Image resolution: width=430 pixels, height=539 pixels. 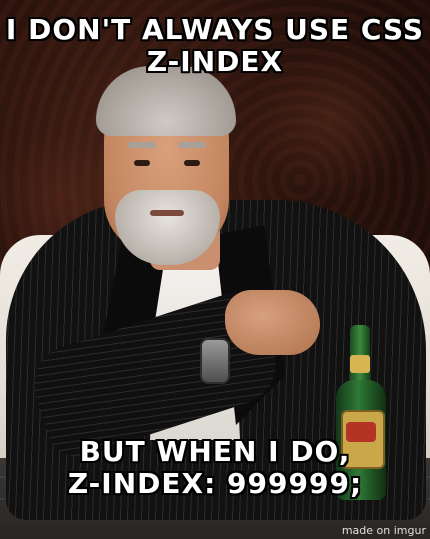 What do you see at coordinates (166, 101) in the screenshot?
I see `hair` at bounding box center [166, 101].